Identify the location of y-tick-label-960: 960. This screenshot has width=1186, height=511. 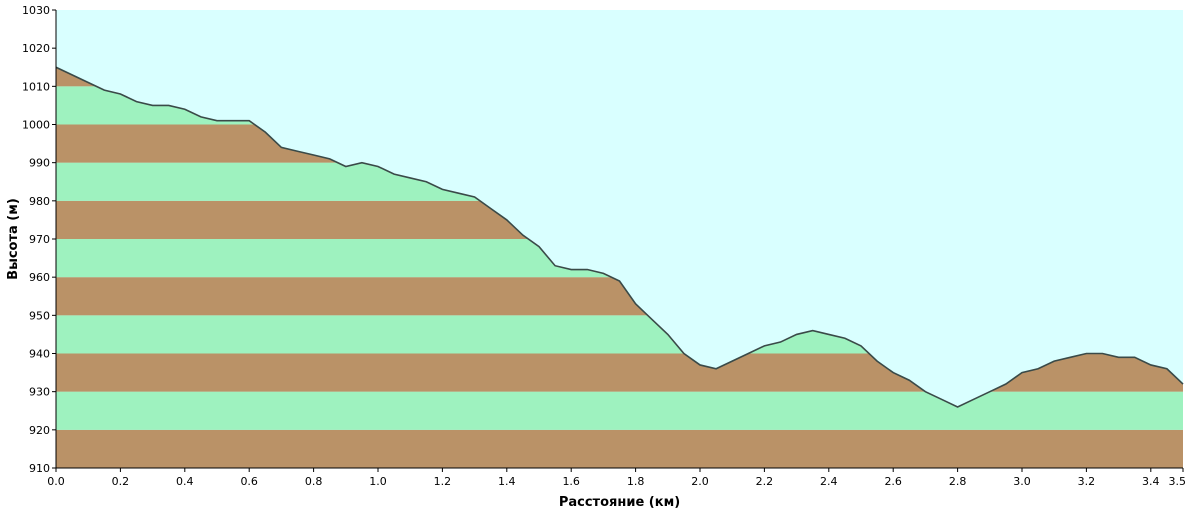
(39, 277).